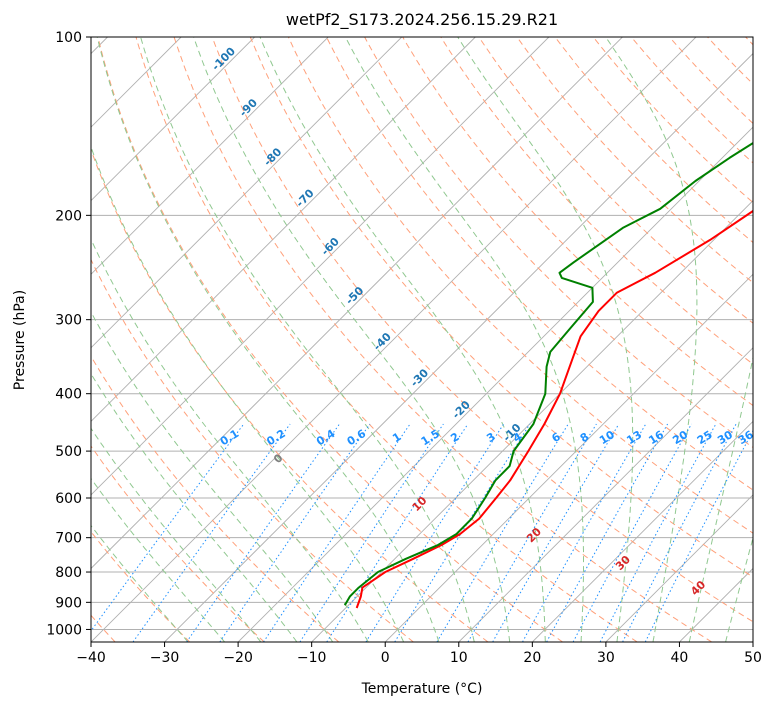 The image size is (775, 708). What do you see at coordinates (68, 321) in the screenshot?
I see `y-tick-label: 300` at bounding box center [68, 321].